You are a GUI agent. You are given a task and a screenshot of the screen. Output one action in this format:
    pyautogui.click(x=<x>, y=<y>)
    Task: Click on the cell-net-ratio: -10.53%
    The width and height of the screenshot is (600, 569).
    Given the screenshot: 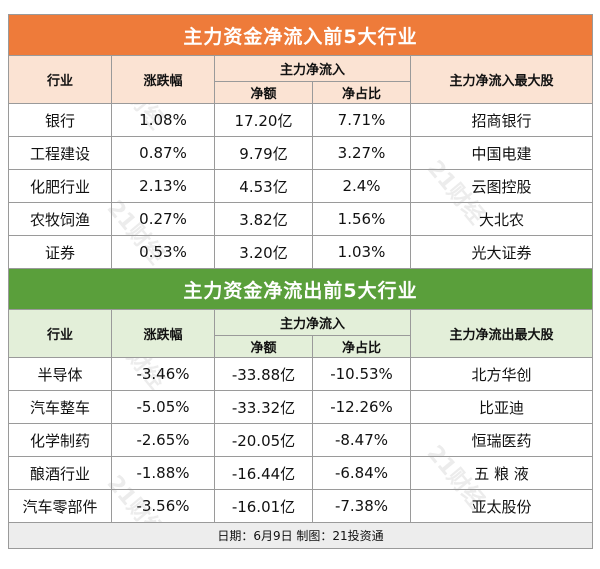 What is the action you would take?
    pyautogui.click(x=361, y=374)
    